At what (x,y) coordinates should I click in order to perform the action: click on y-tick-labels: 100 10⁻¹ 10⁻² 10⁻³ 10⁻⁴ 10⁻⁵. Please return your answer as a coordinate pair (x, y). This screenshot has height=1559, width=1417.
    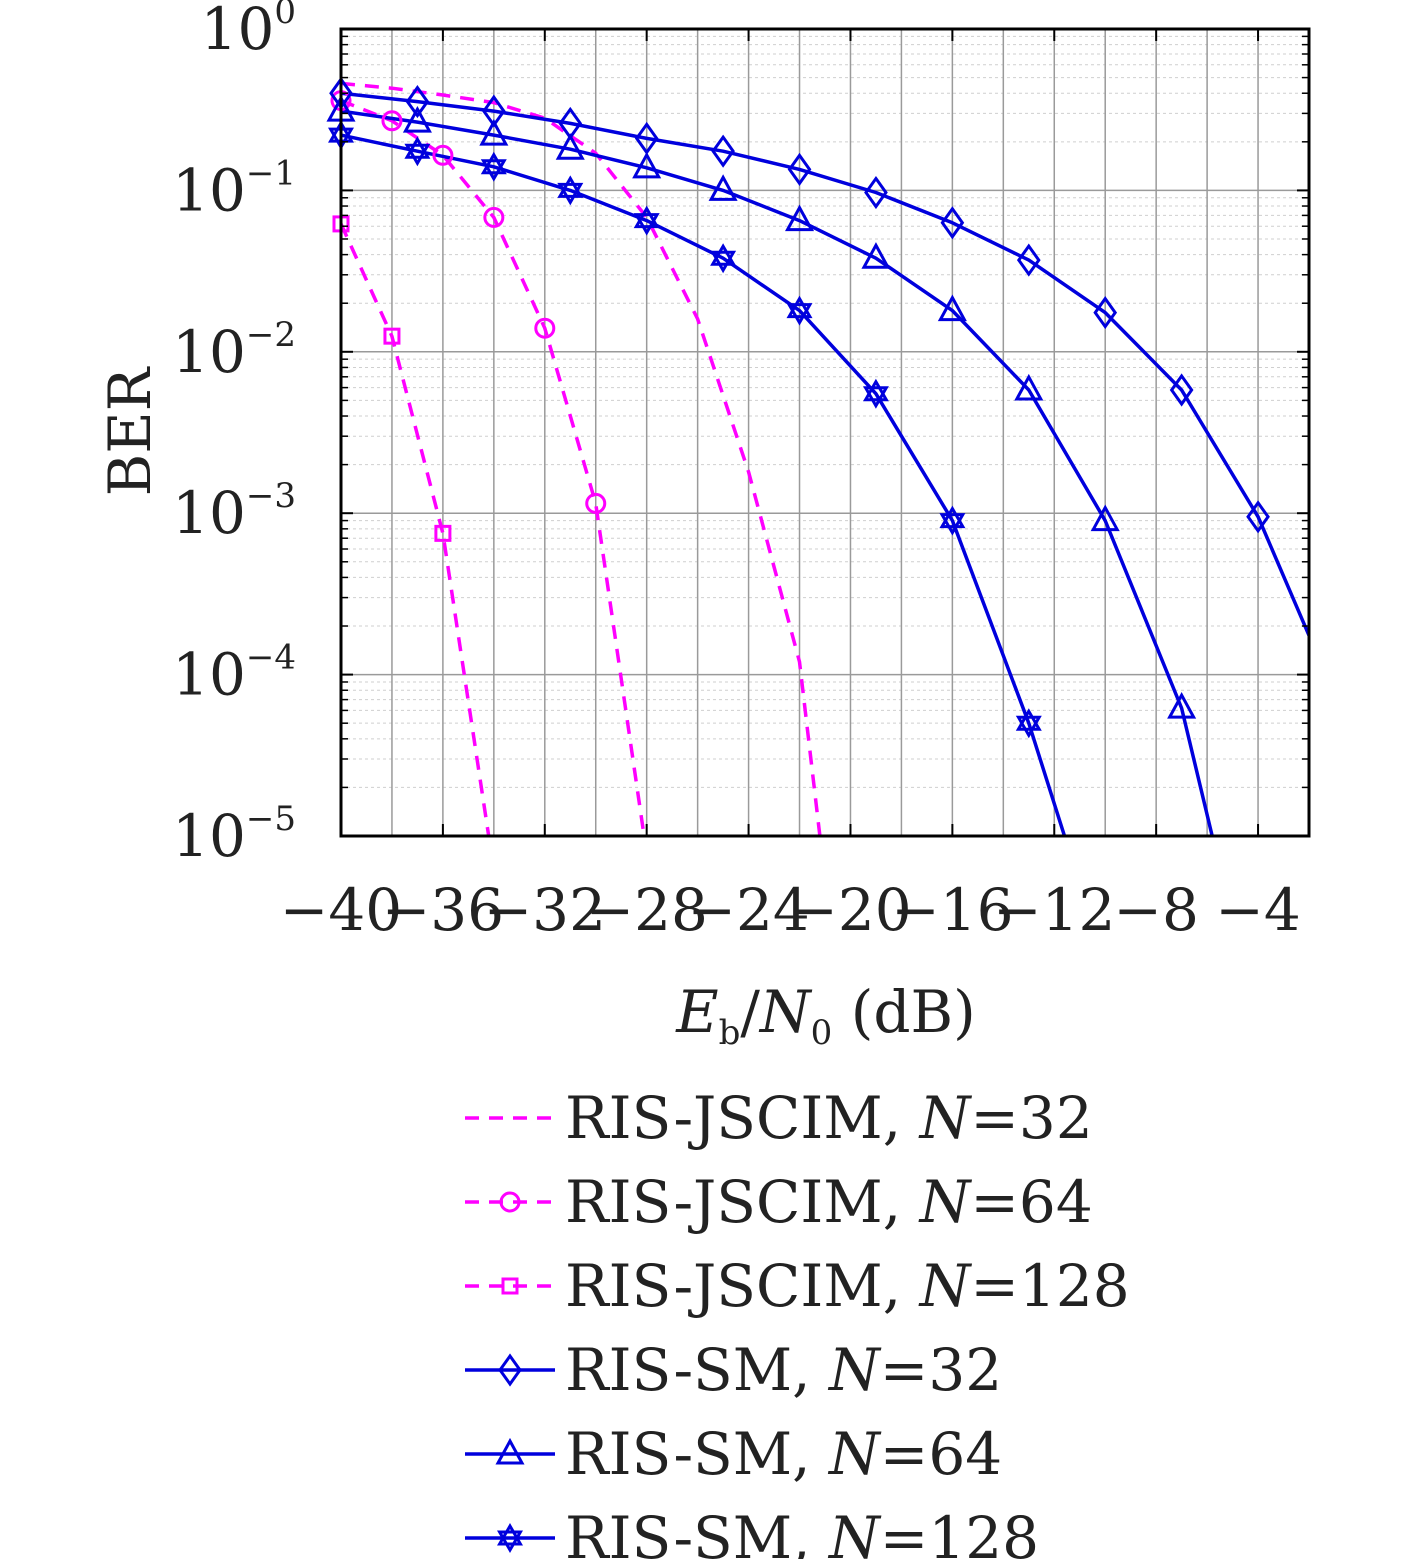
    Looking at the image, I should click on (234, 435).